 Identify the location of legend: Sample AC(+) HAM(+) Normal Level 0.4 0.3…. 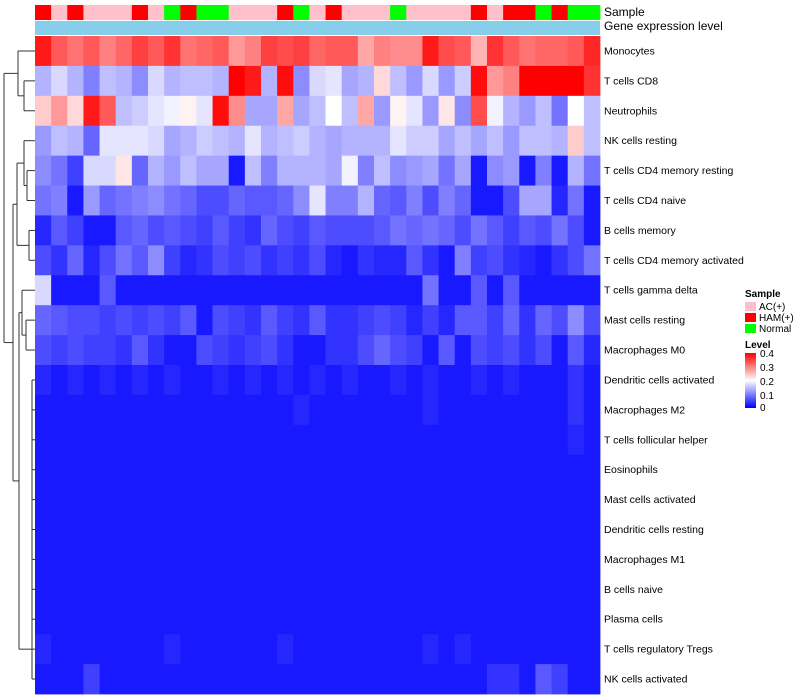
(769, 351).